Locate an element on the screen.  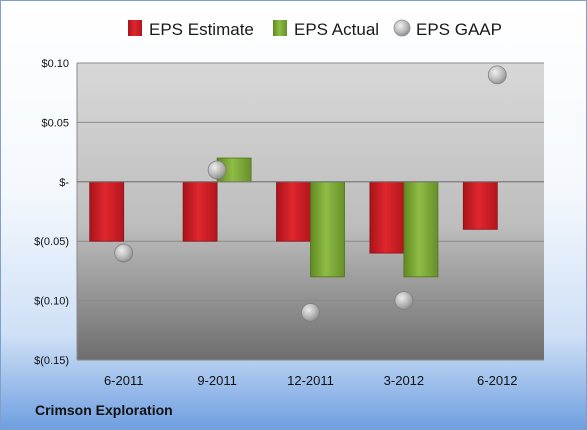
x-tick-label: 12-2011 is located at coordinates (310, 380).